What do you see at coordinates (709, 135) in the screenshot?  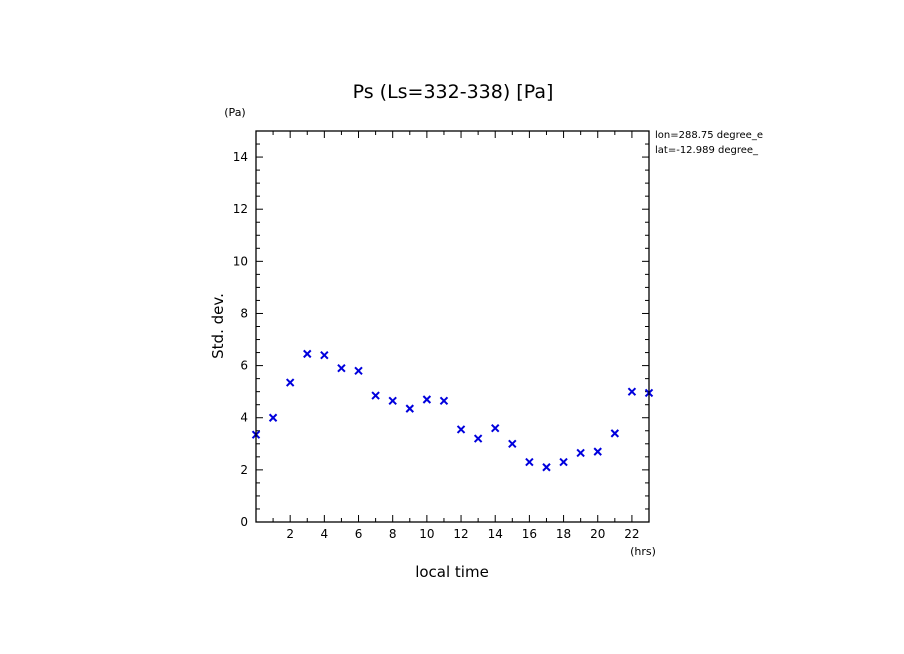 I see `annotation-lon: lon=288.75 degree_e` at bounding box center [709, 135].